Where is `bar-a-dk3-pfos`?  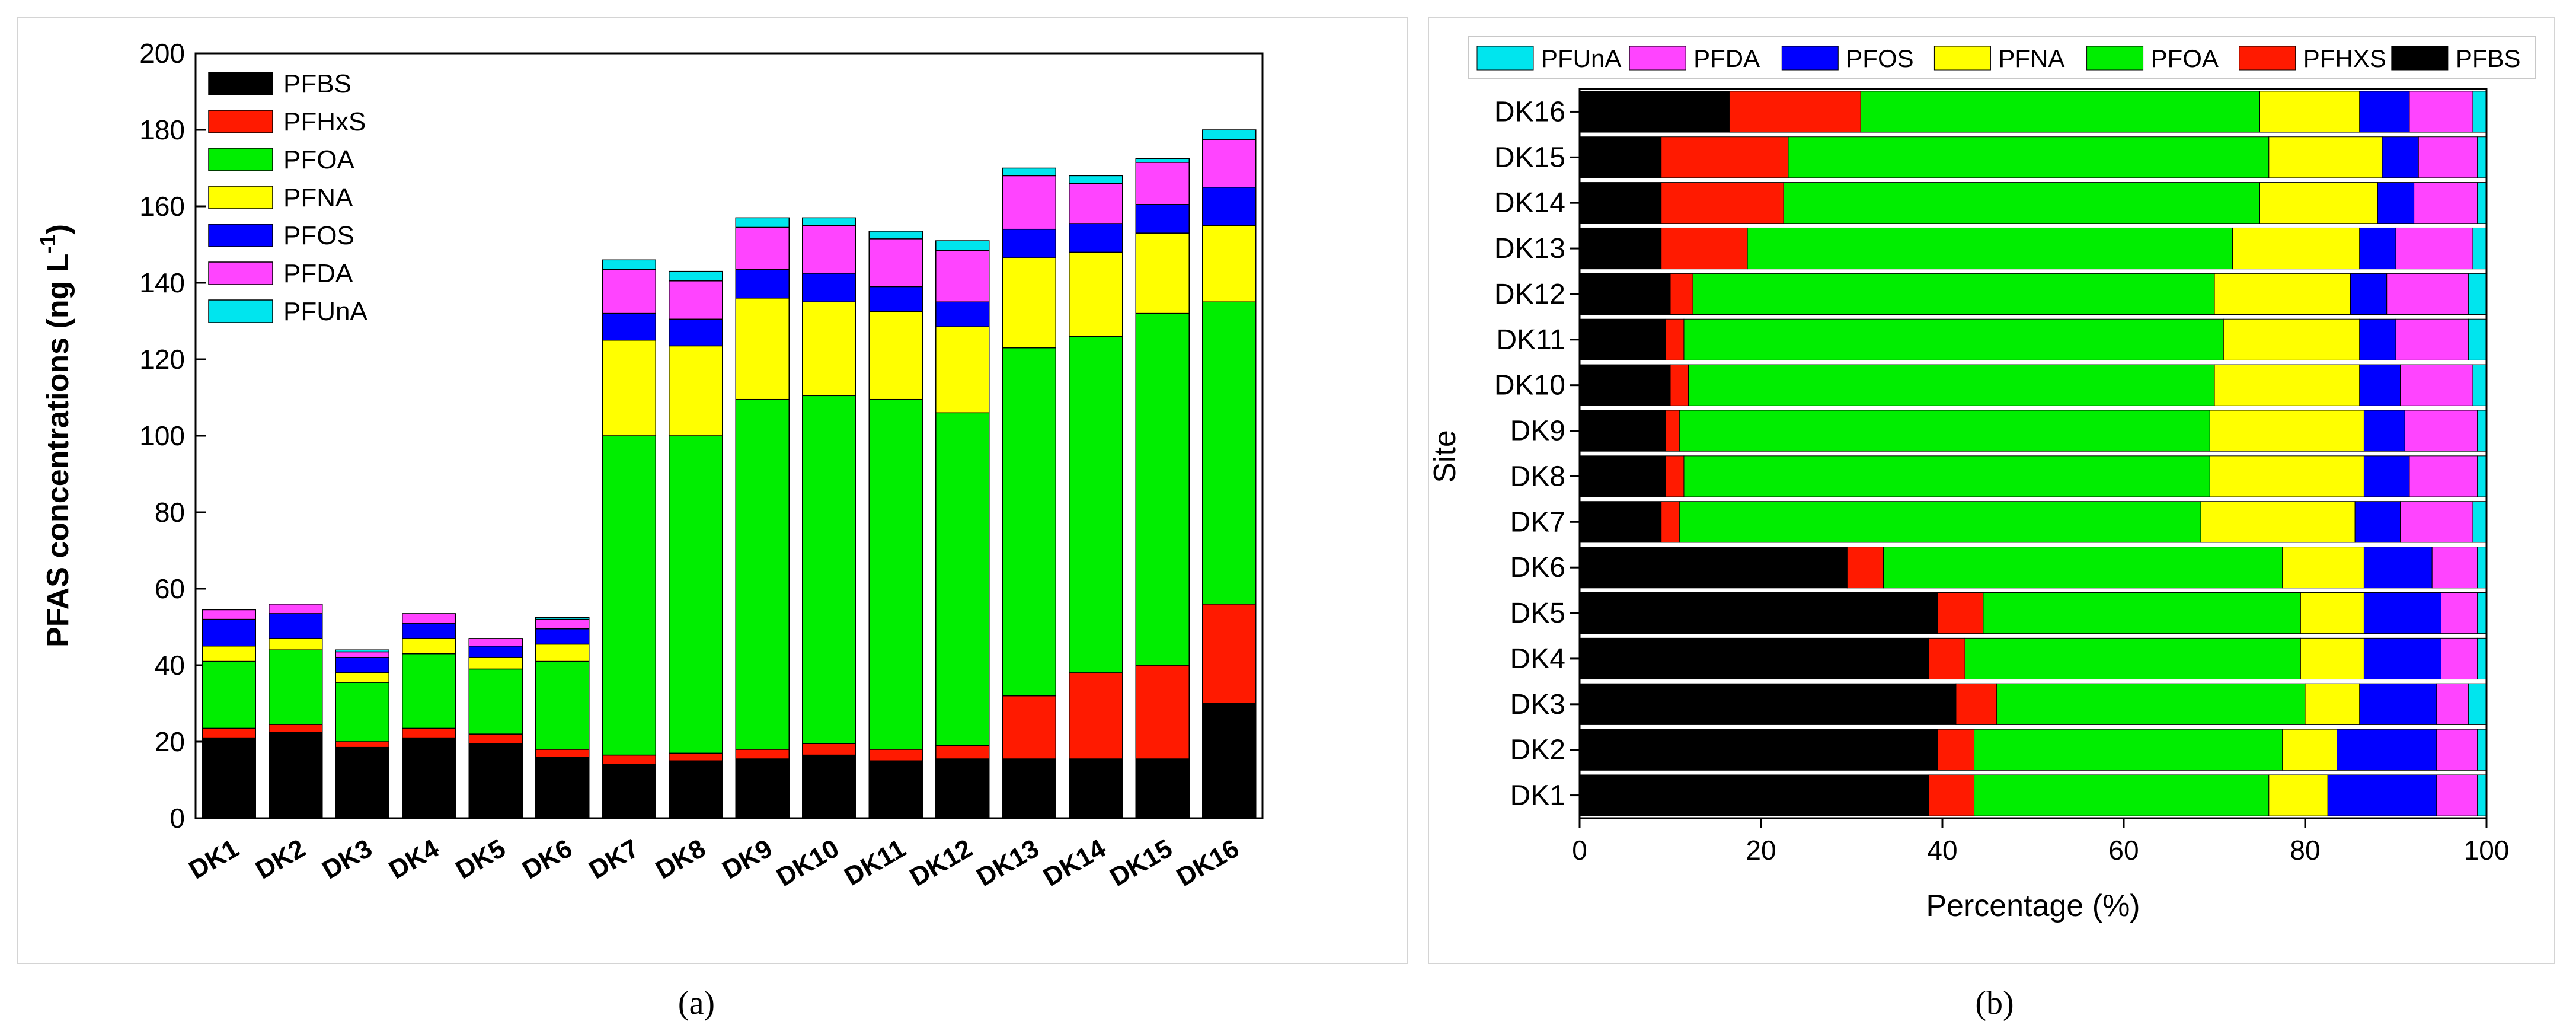 bar-a-dk3-pfos is located at coordinates (362, 665).